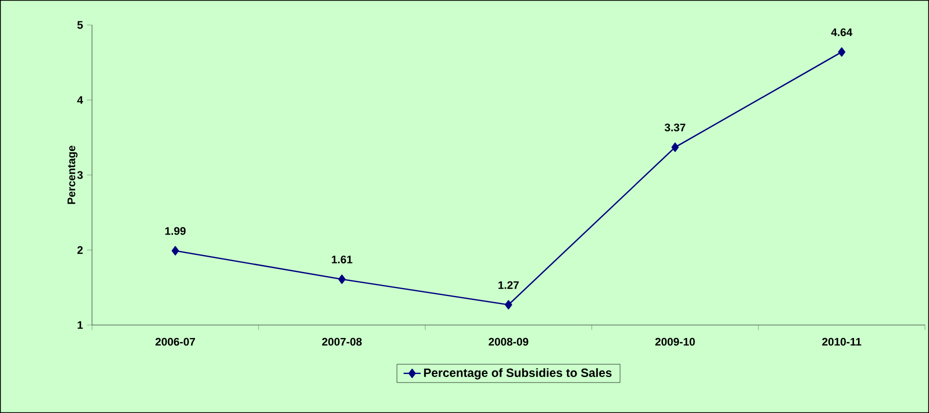  Describe the element at coordinates (175, 342) in the screenshot. I see `x-tick-label: 2006-07` at that location.